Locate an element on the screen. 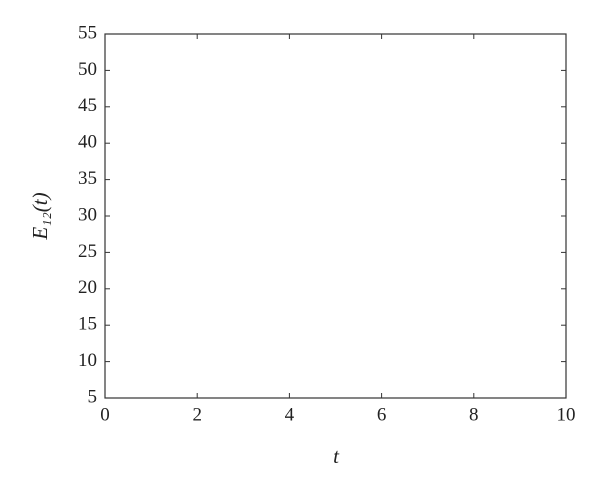 Image resolution: width=600 pixels, height=491 pixels. y-tick-label: 10 is located at coordinates (87, 360).